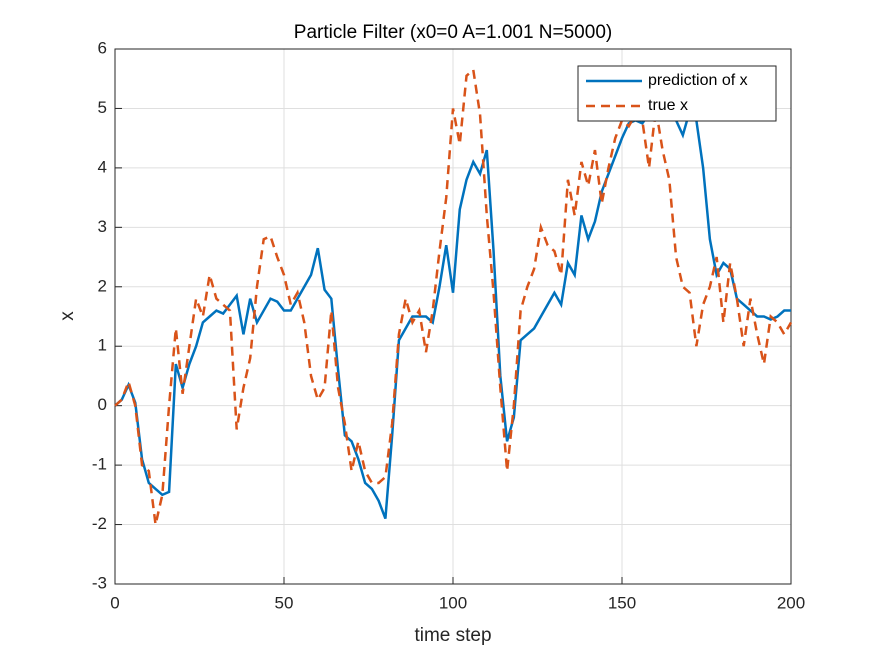  What do you see at coordinates (622, 602) in the screenshot?
I see `x-tick-label: 150` at bounding box center [622, 602].